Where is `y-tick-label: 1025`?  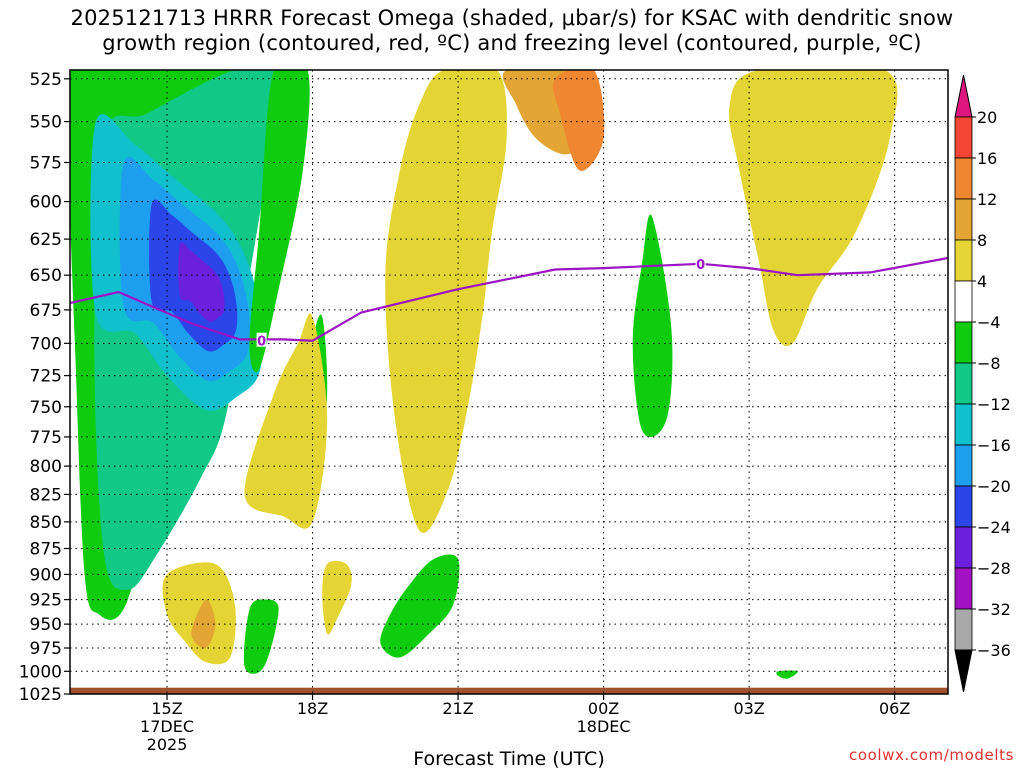
y-tick-label: 1025 is located at coordinates (40, 695).